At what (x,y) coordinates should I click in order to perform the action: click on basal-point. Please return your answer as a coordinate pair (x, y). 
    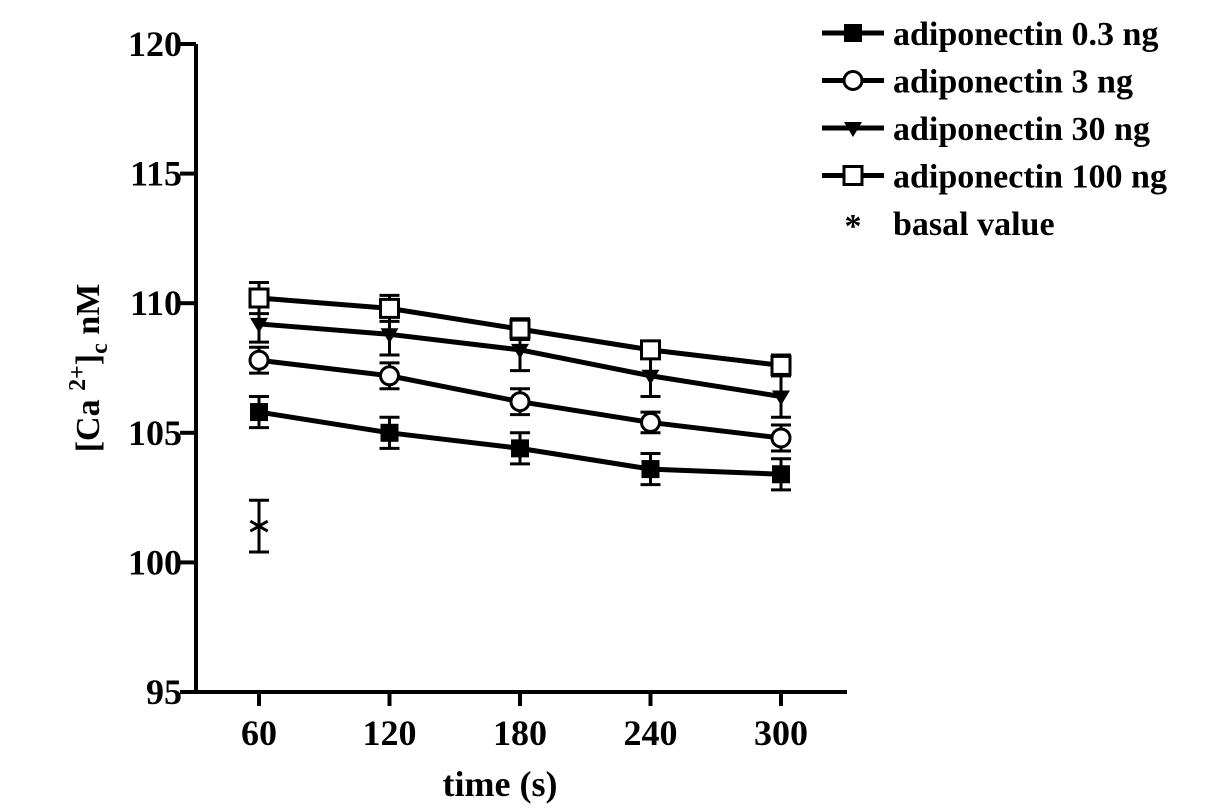
    Looking at the image, I should click on (259, 526).